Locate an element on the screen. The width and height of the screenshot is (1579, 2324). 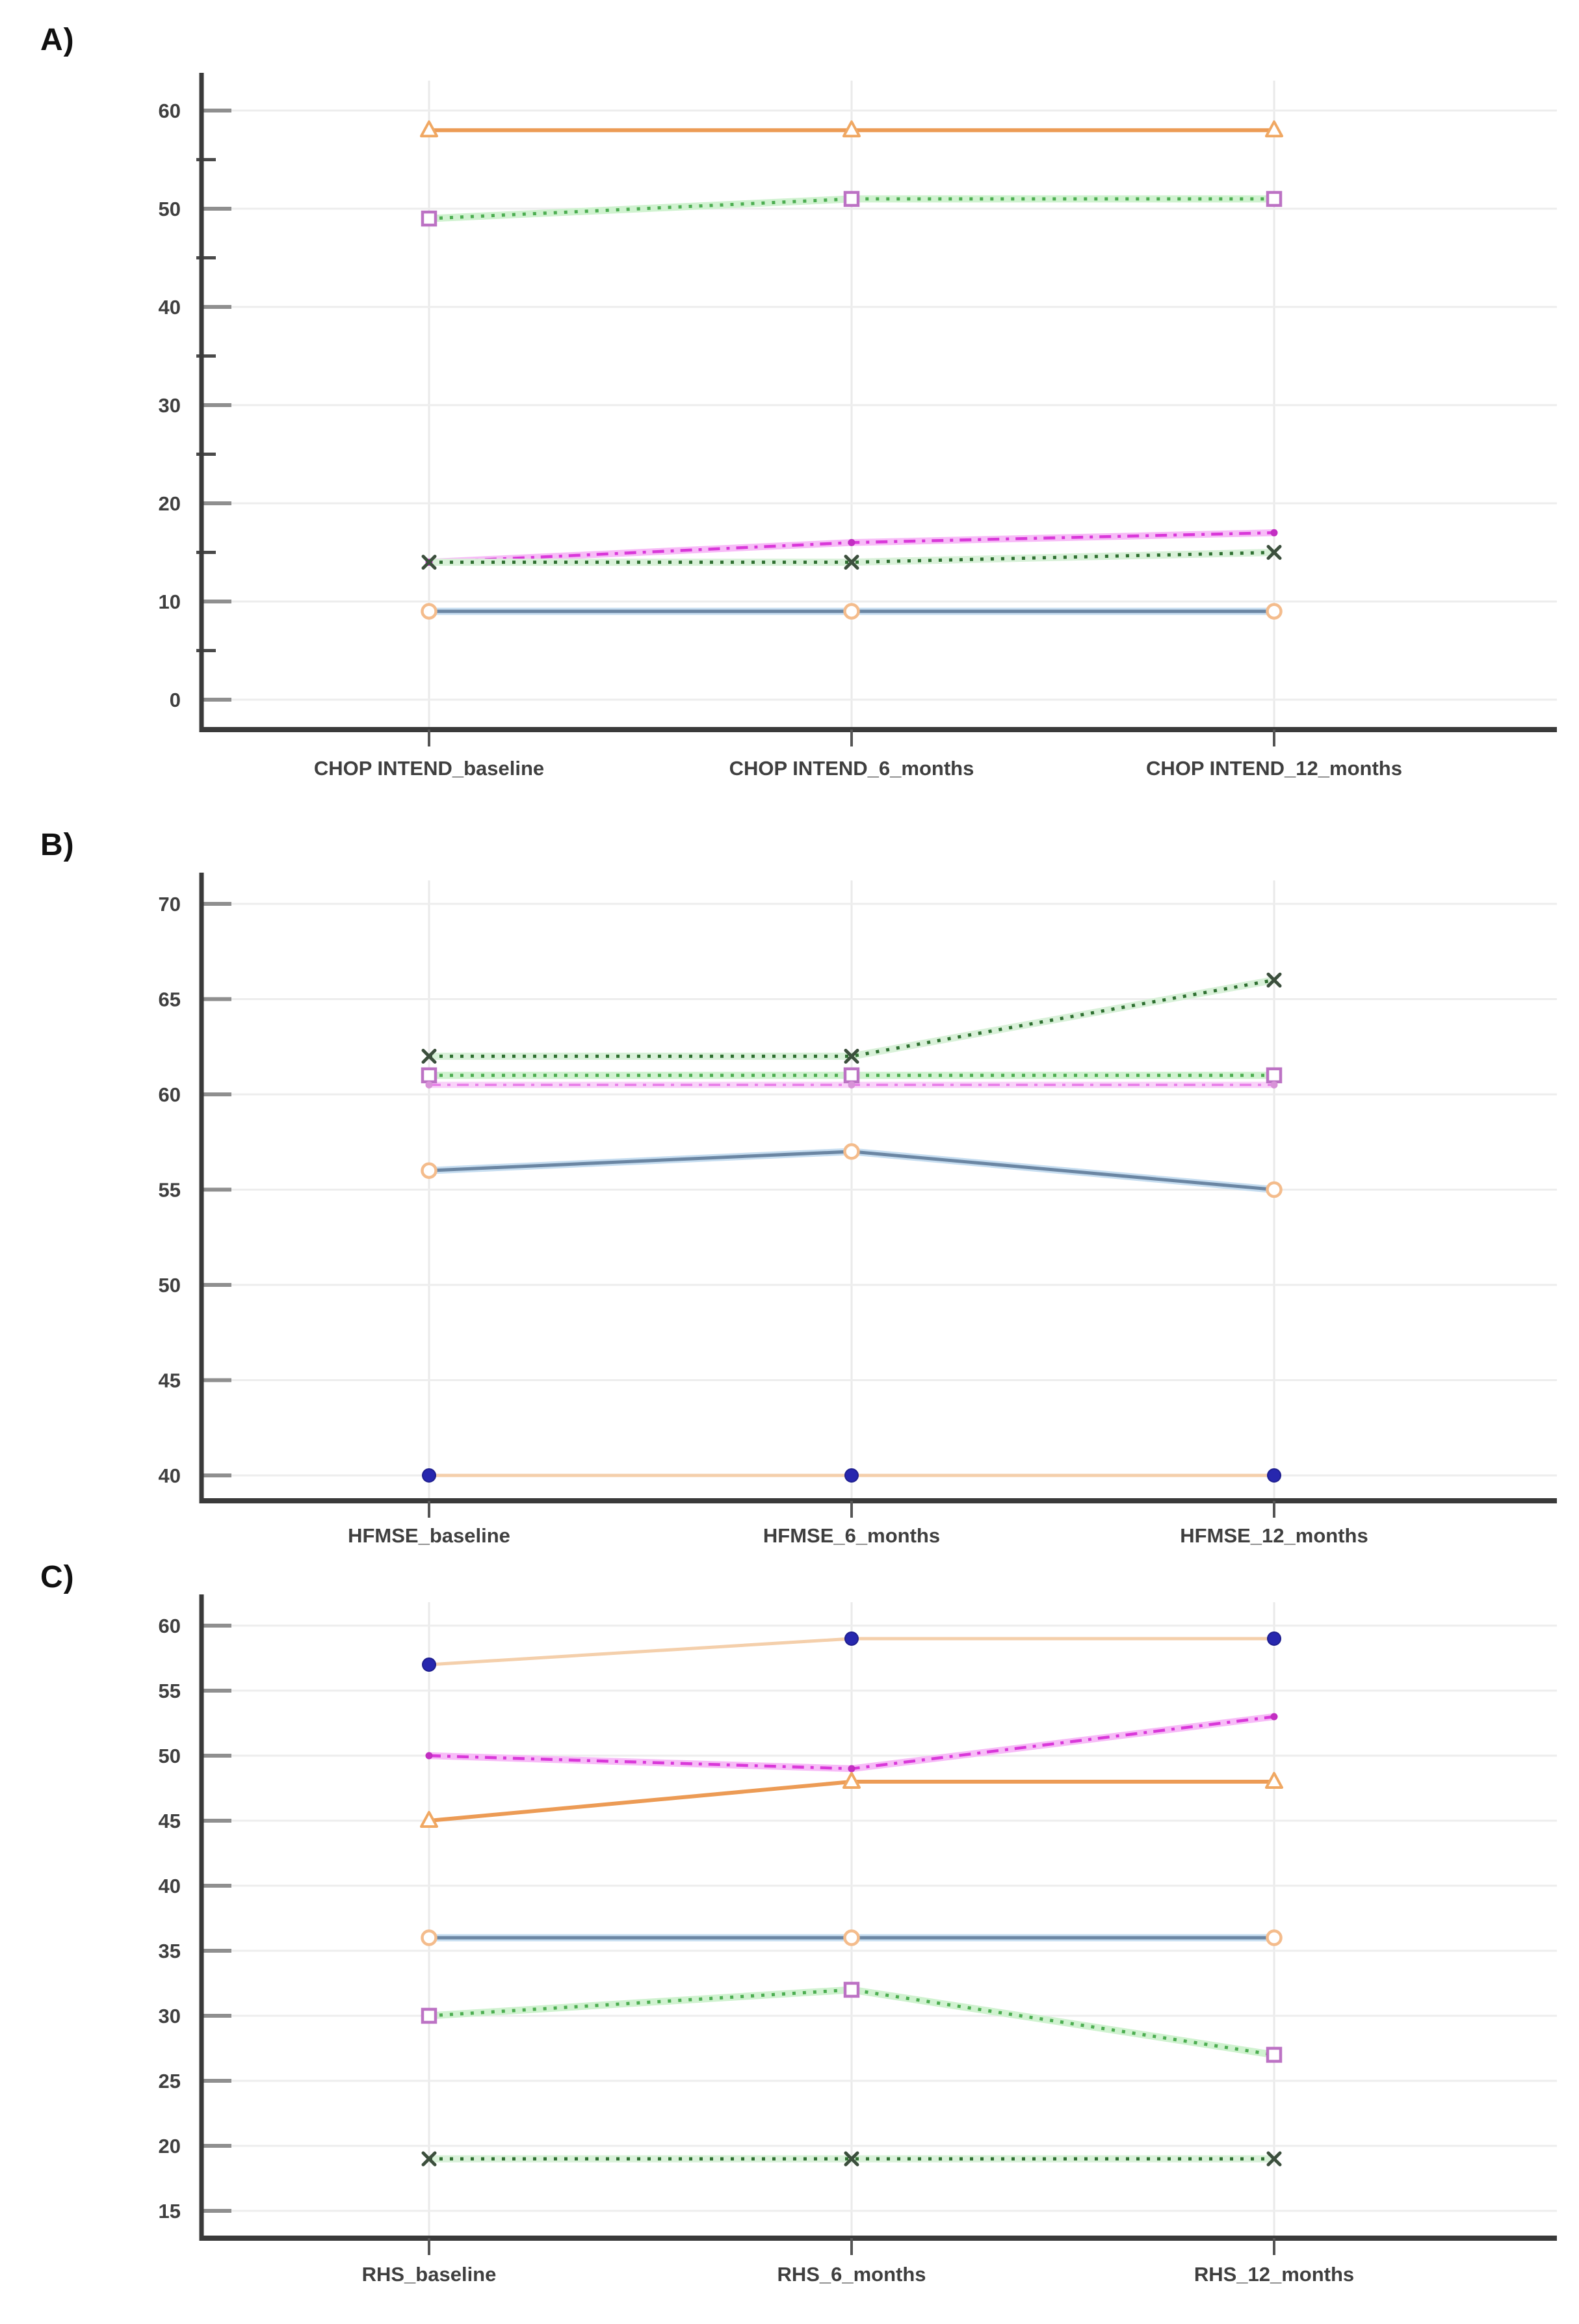
y-tick-label: 15 is located at coordinates (170, 2212).